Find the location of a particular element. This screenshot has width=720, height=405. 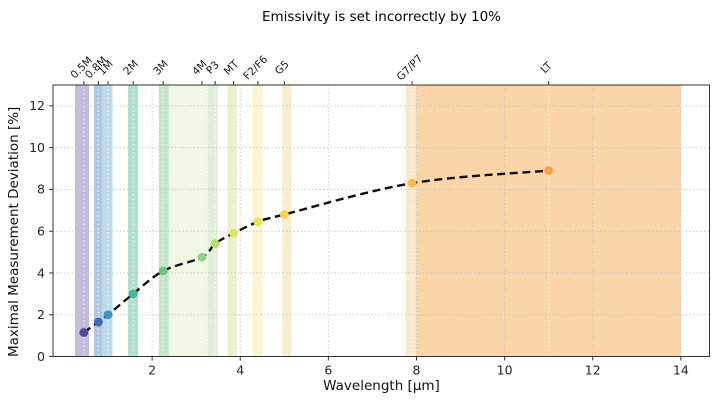

band-P3 is located at coordinates (212, 221).